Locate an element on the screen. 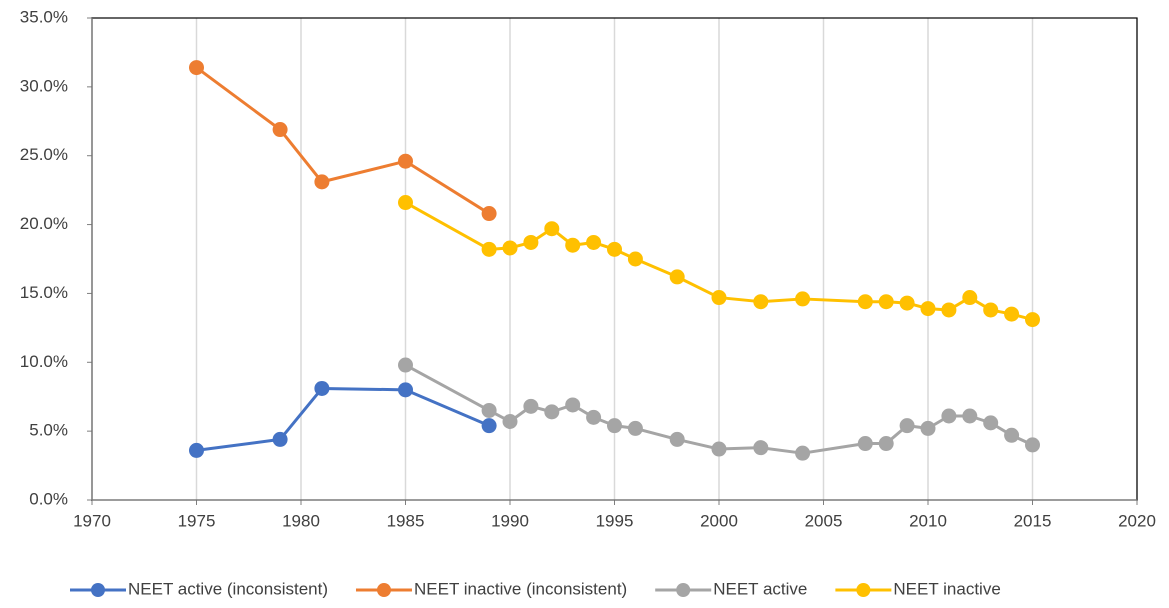 This screenshot has height=608, width=1169. legend-item: NEET inactive is located at coordinates (918, 588).